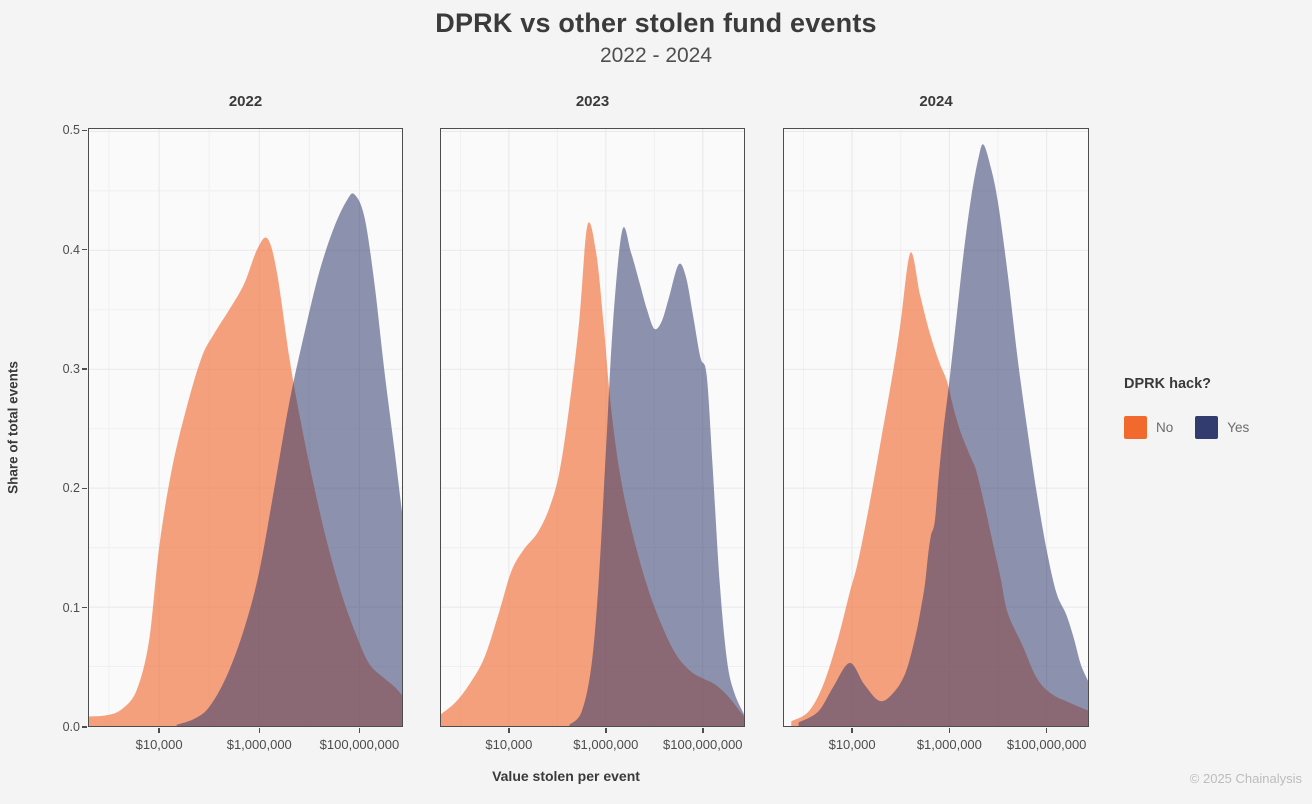  I want to click on legend: DPRK hack? No Yes, so click(1217, 407).